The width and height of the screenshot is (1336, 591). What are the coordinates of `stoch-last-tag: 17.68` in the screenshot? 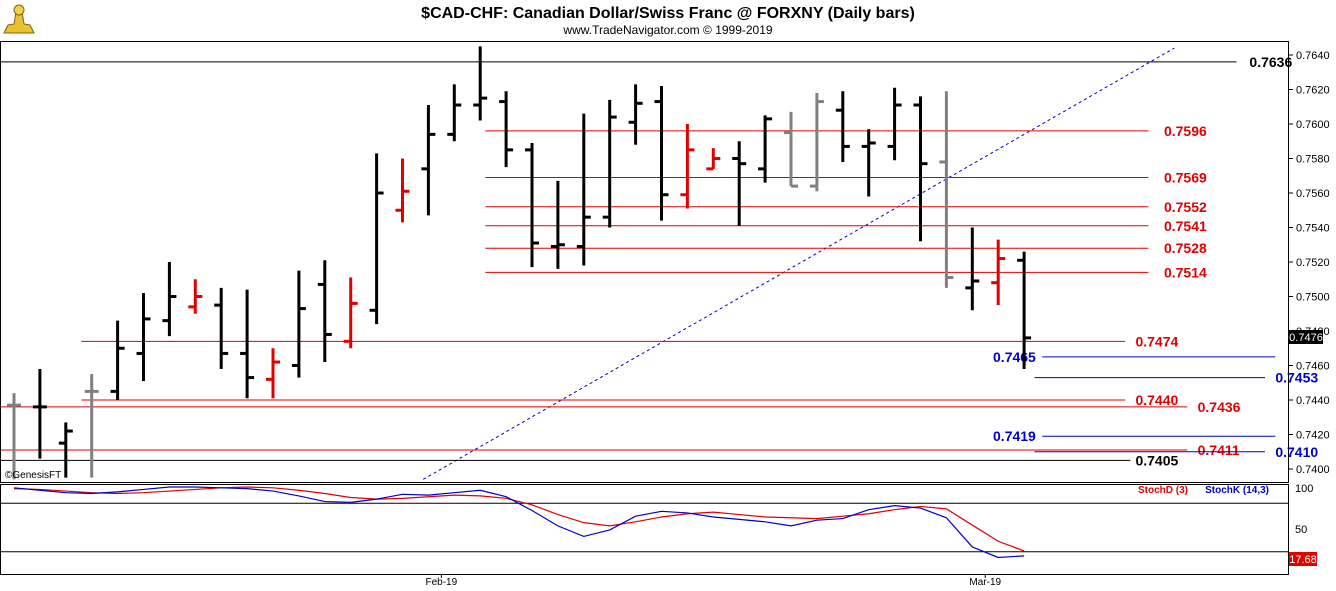 It's located at (1303, 559).